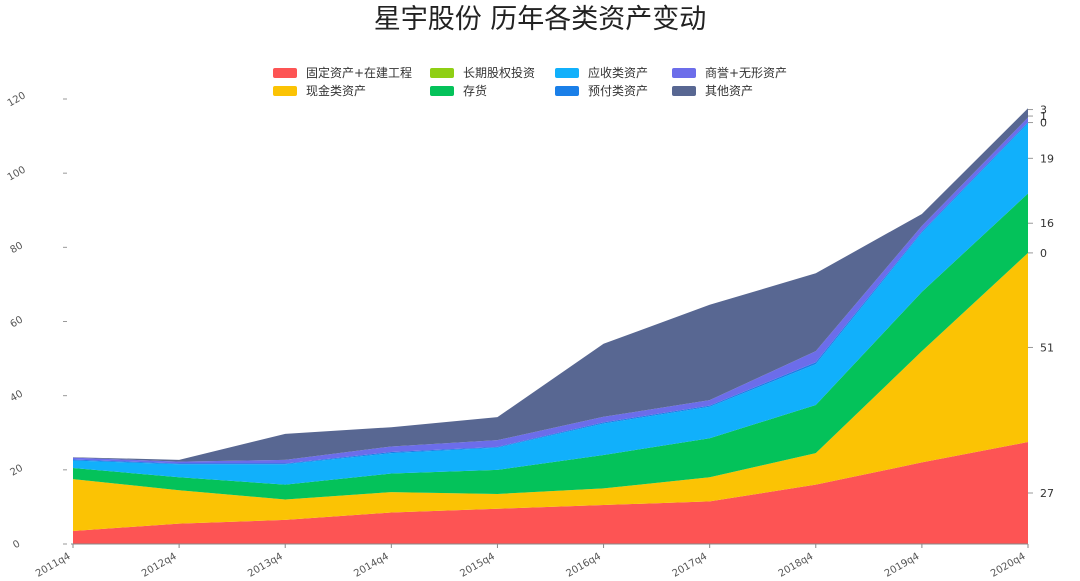 The width and height of the screenshot is (1080, 581). What do you see at coordinates (371, 564) in the screenshot?
I see `x-tick-label: 2014q4` at bounding box center [371, 564].